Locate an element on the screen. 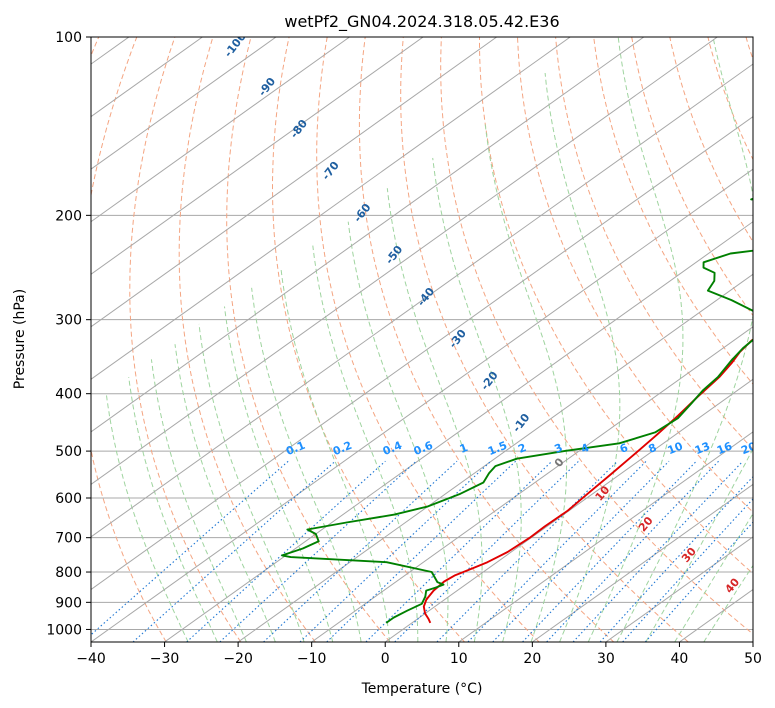  mixing-ratio-label: 16 is located at coordinates (724, 448).